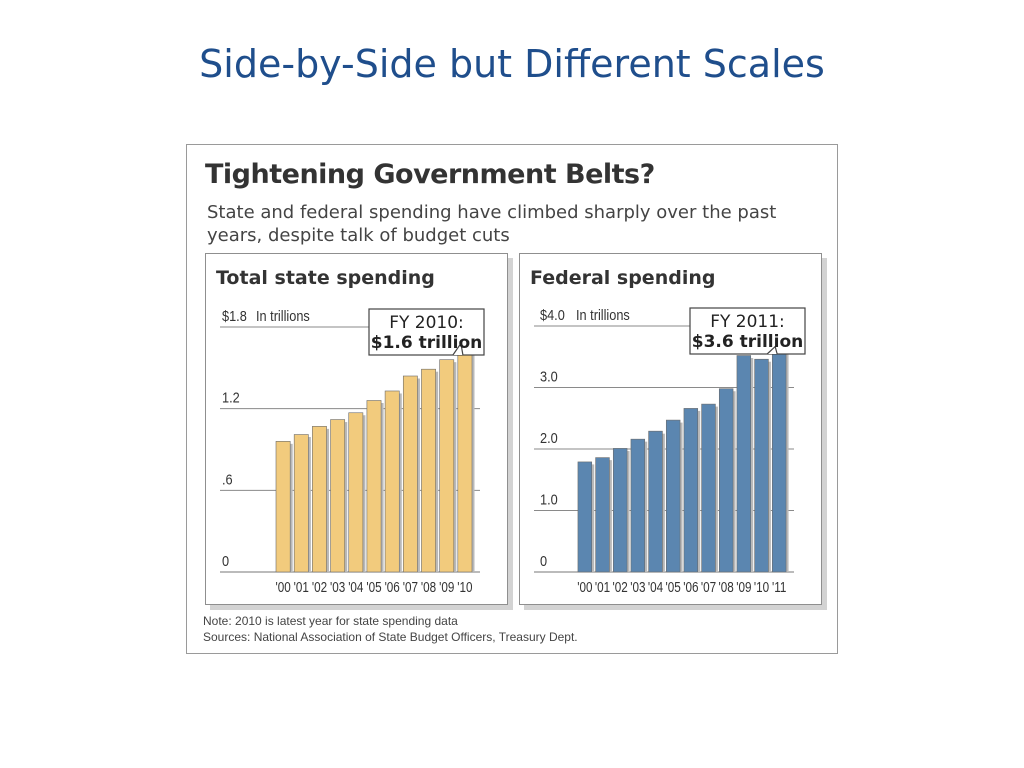 Image resolution: width=1024 pixels, height=768 pixels. I want to click on y-tick-label: 1.2, so click(231, 397).